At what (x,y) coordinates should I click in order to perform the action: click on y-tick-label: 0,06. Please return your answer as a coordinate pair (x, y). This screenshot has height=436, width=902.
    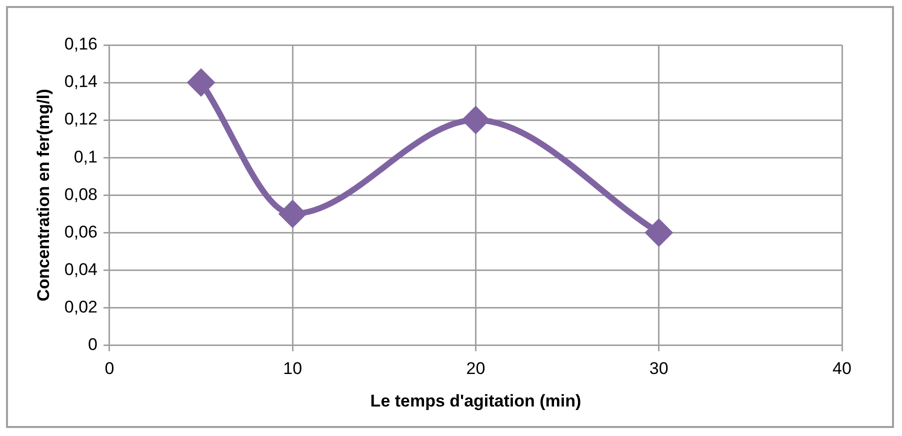
    Looking at the image, I should click on (81, 232).